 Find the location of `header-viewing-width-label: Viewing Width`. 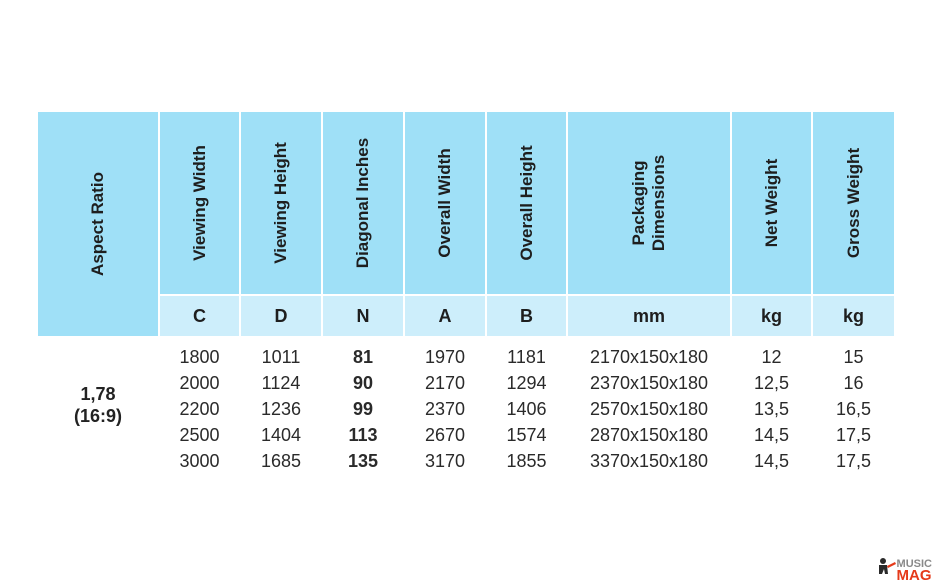

header-viewing-width-label: Viewing Width is located at coordinates (199, 203).